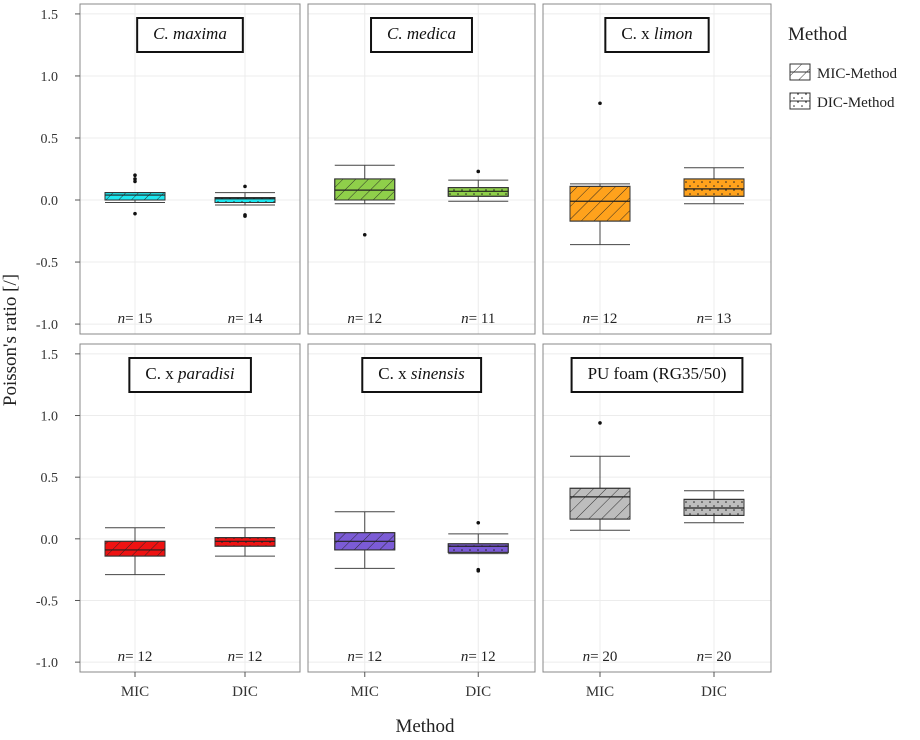 Image resolution: width=920 pixels, height=740 pixels. What do you see at coordinates (478, 248) in the screenshot?
I see `box-dic: n= 11` at bounding box center [478, 248].